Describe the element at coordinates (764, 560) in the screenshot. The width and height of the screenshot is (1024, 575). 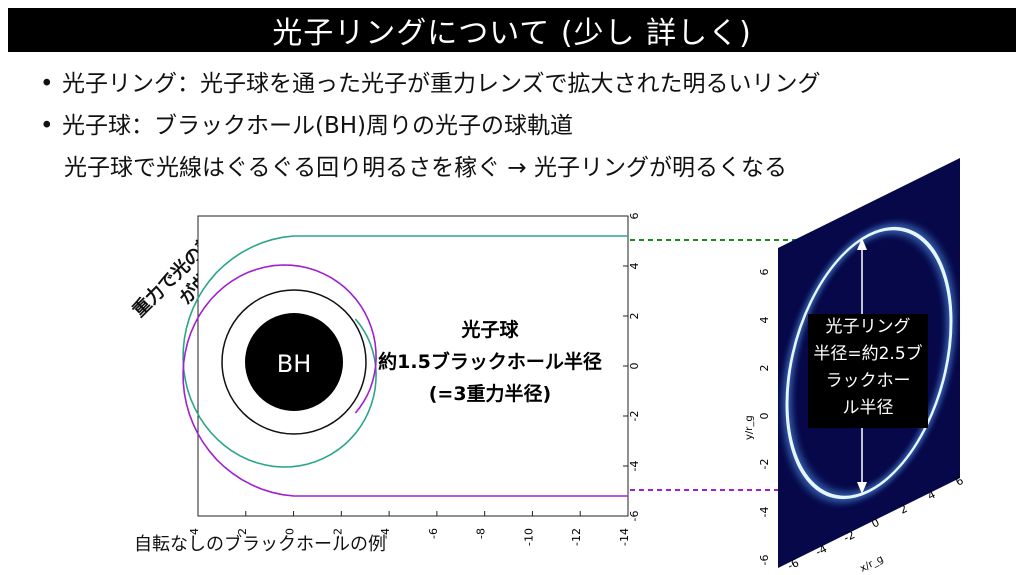
I see `ring-y-tick-label: -6` at that location.